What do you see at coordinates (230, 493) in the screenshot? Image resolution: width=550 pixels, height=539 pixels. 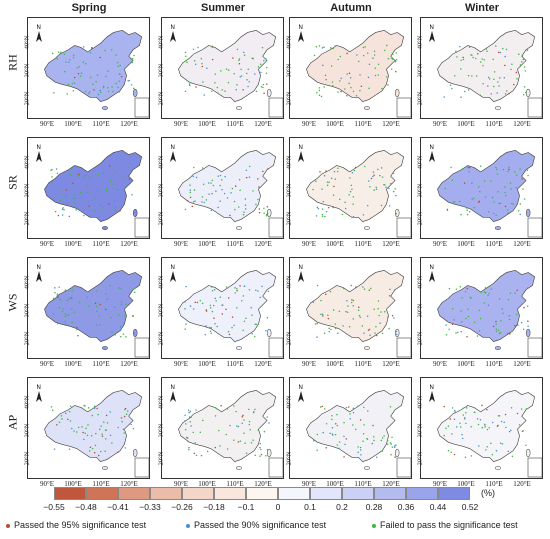 I see `legend-color-cell` at bounding box center [230, 493].